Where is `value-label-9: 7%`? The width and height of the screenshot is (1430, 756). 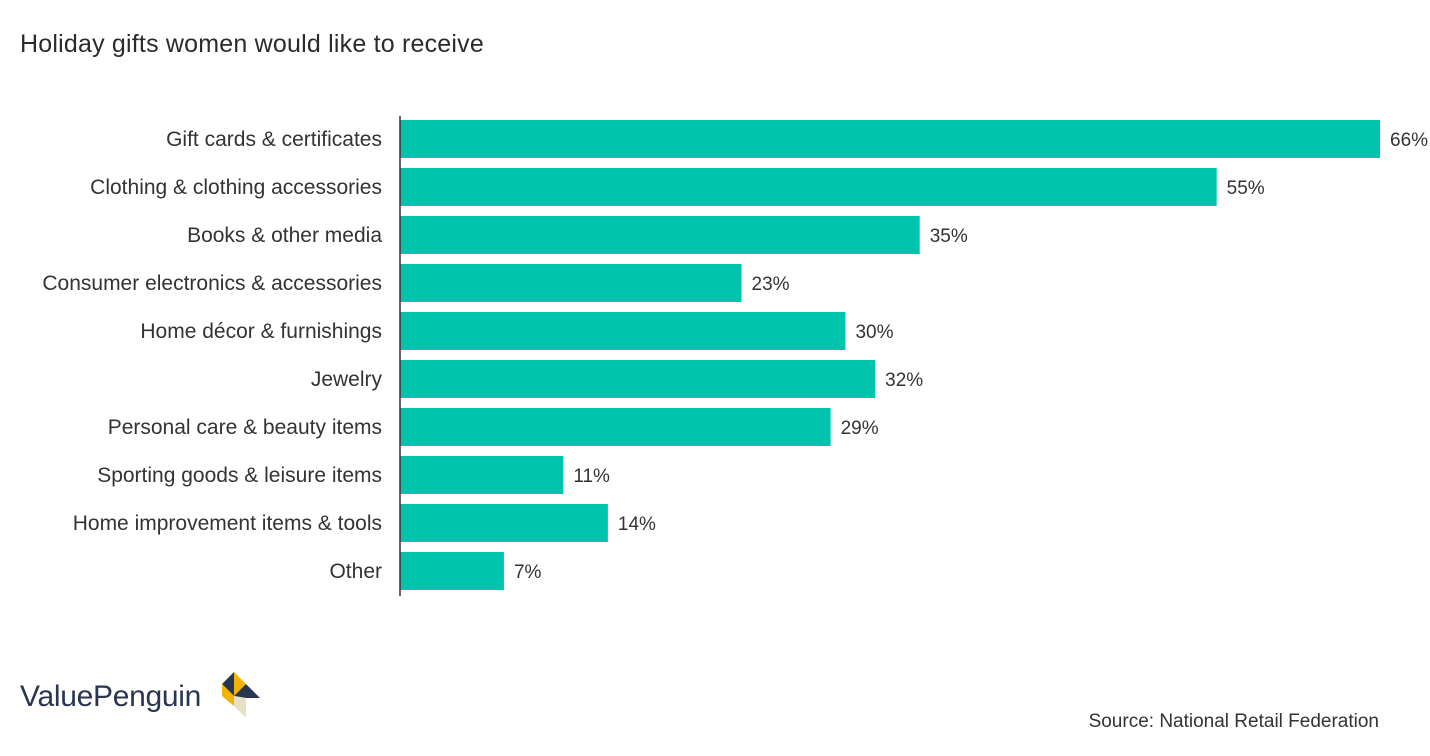 value-label-9: 7% is located at coordinates (528, 572).